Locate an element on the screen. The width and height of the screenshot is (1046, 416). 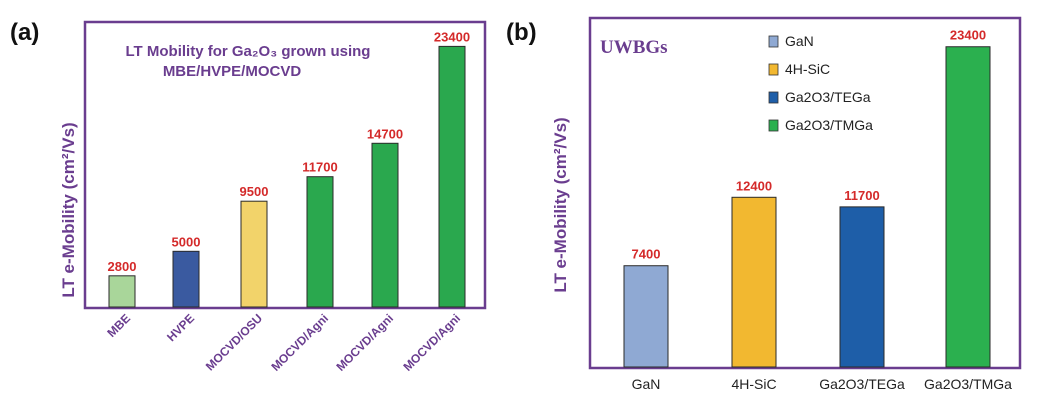
panel-a-value-label: 9500 is located at coordinates (254, 191).